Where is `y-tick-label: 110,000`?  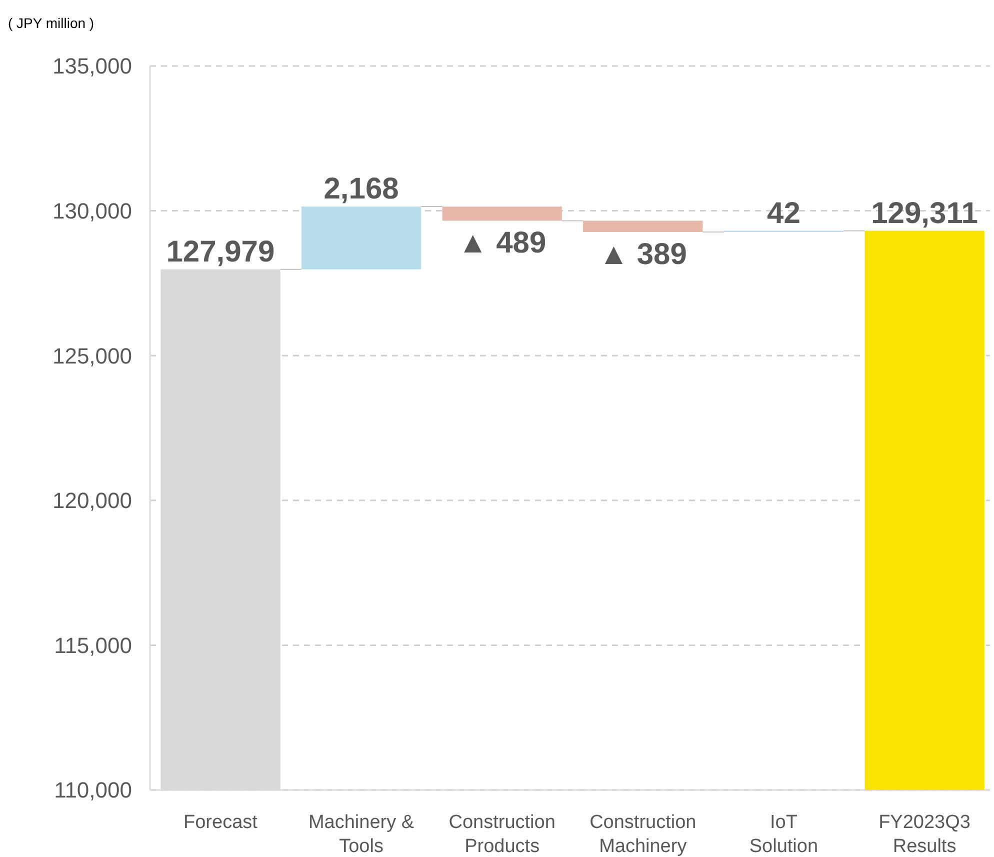
y-tick-label: 110,000 is located at coordinates (93, 790).